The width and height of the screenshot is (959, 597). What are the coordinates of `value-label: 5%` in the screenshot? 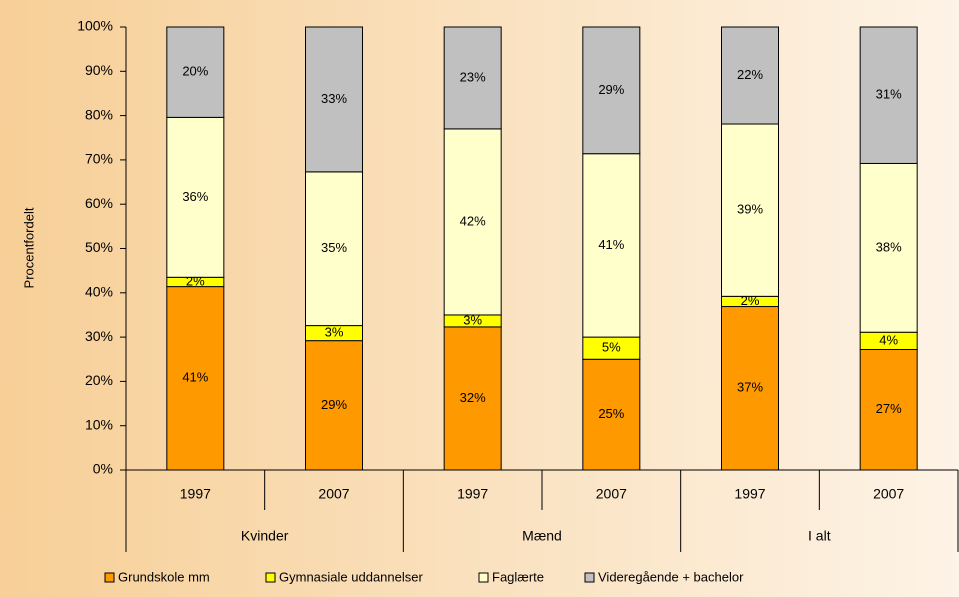 It's located at (611, 347).